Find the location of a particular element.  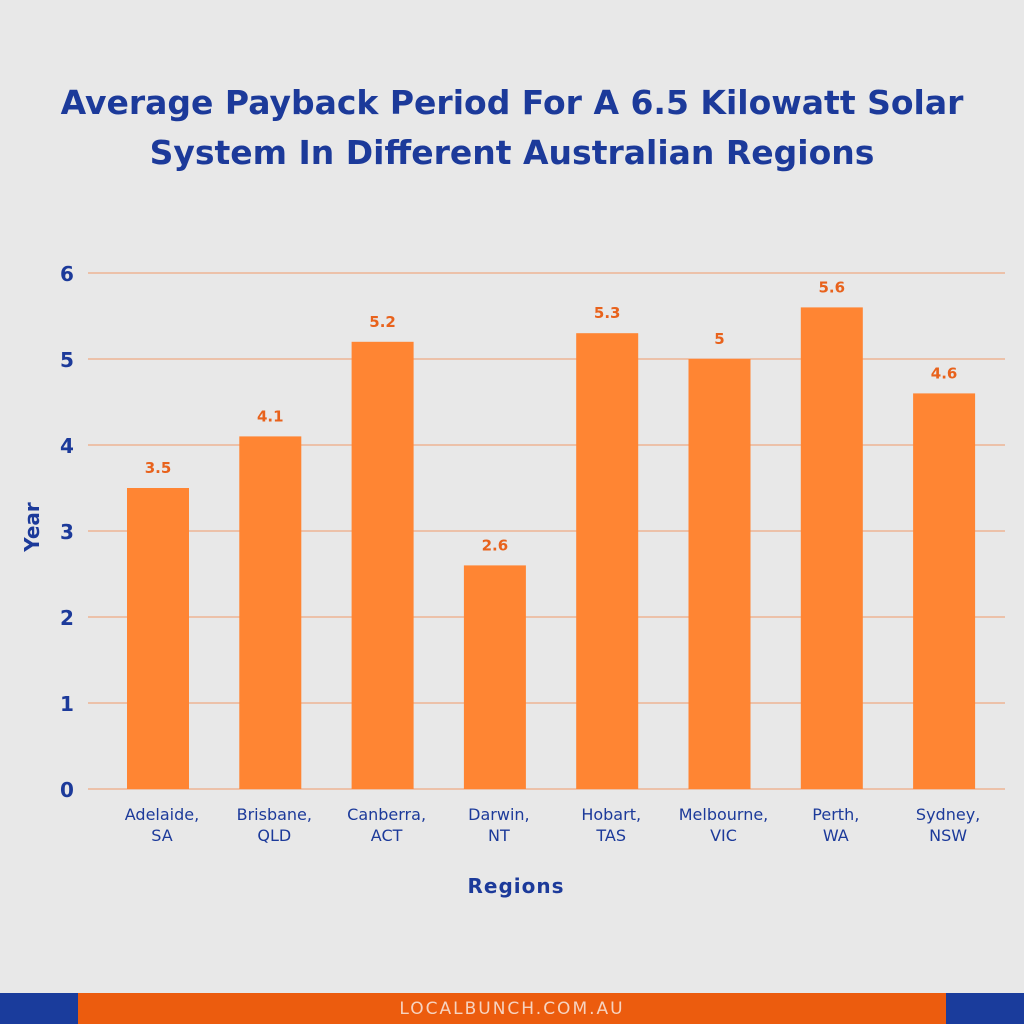

y-axis-ticks: 0 1 2 3 4 5 6 is located at coordinates (67, 532).